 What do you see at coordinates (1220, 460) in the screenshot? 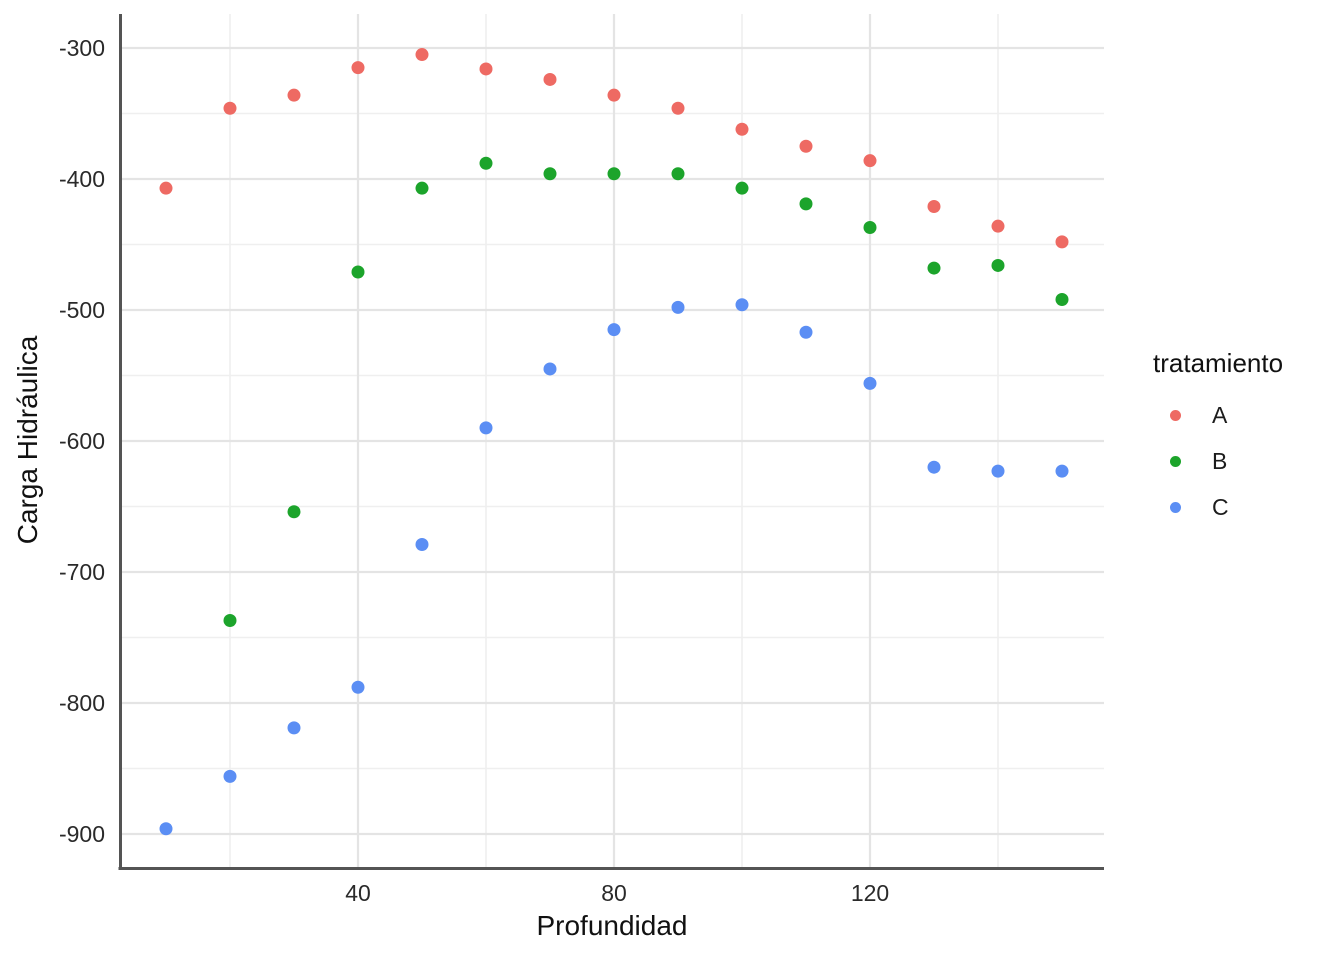
I see `legend-label-b: B` at bounding box center [1220, 460].